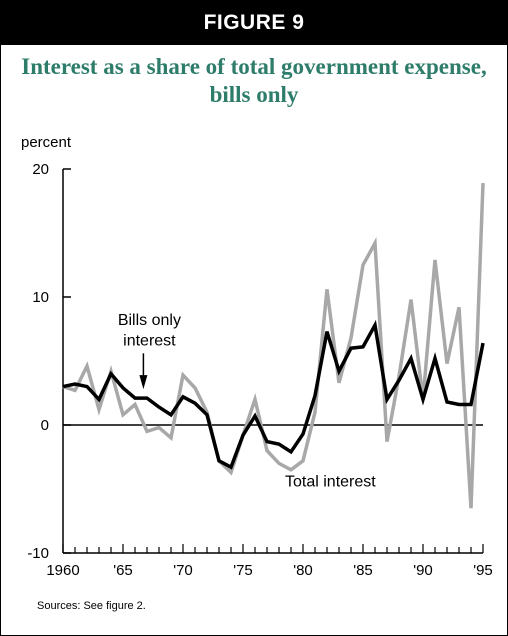 The width and height of the screenshot is (508, 636). What do you see at coordinates (363, 570) in the screenshot?
I see `x-tick-label: '85` at bounding box center [363, 570].